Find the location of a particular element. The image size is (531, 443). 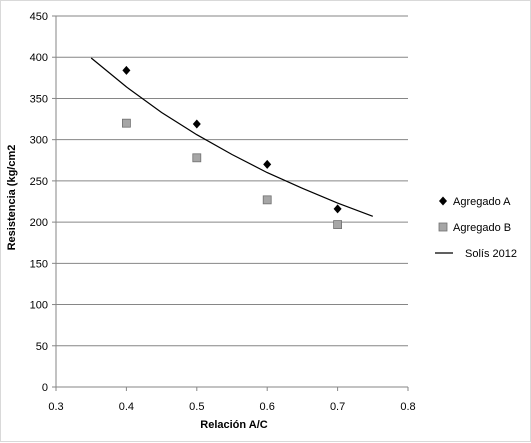

y-tick-label-150: 150 is located at coordinates (39, 264).